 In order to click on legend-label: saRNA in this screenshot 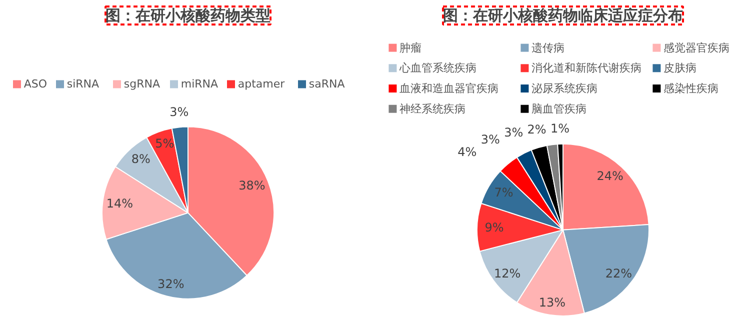, I will do `click(327, 84)`.